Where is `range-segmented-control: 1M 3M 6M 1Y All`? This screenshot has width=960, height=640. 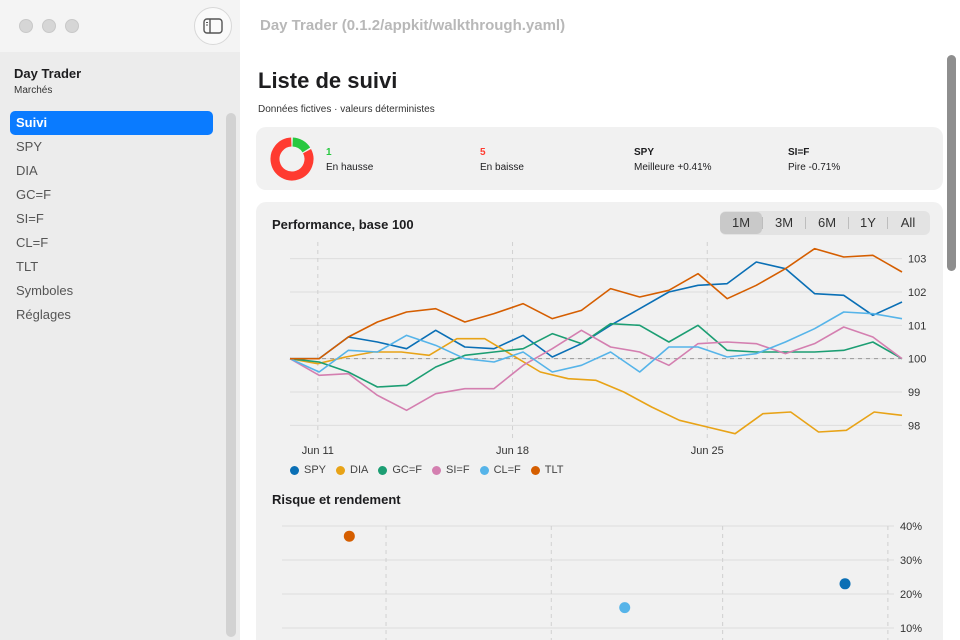 range-segmented-control: 1M 3M 6M 1Y All is located at coordinates (825, 223).